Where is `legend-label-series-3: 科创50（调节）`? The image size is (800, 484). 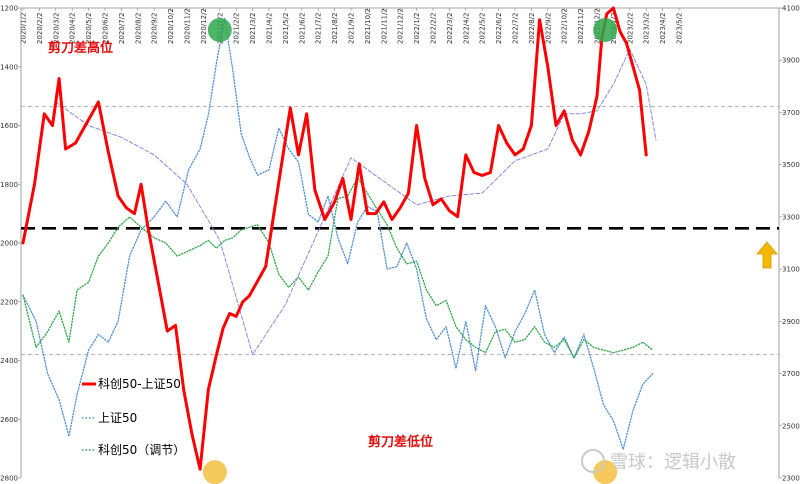
legend-label-series-3: 科创50（调节） is located at coordinates (141, 450).